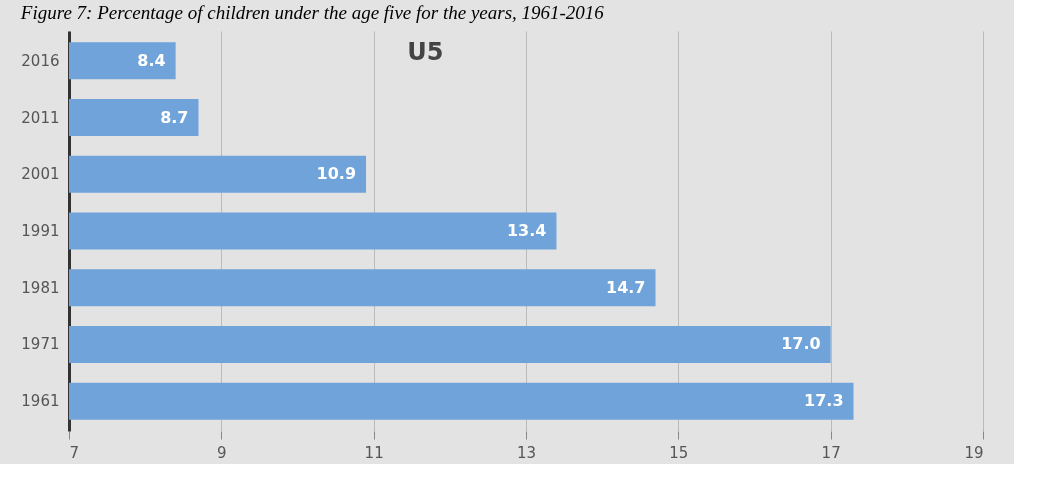  What do you see at coordinates (40, 401) in the screenshot?
I see `y-tick-label: 1961` at bounding box center [40, 401].